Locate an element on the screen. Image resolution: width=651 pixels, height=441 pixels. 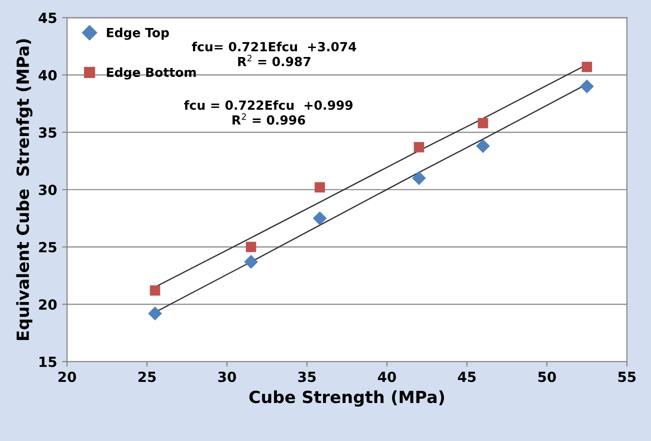
x-axis-title: Cube Strength (MPa) is located at coordinates (346, 398).